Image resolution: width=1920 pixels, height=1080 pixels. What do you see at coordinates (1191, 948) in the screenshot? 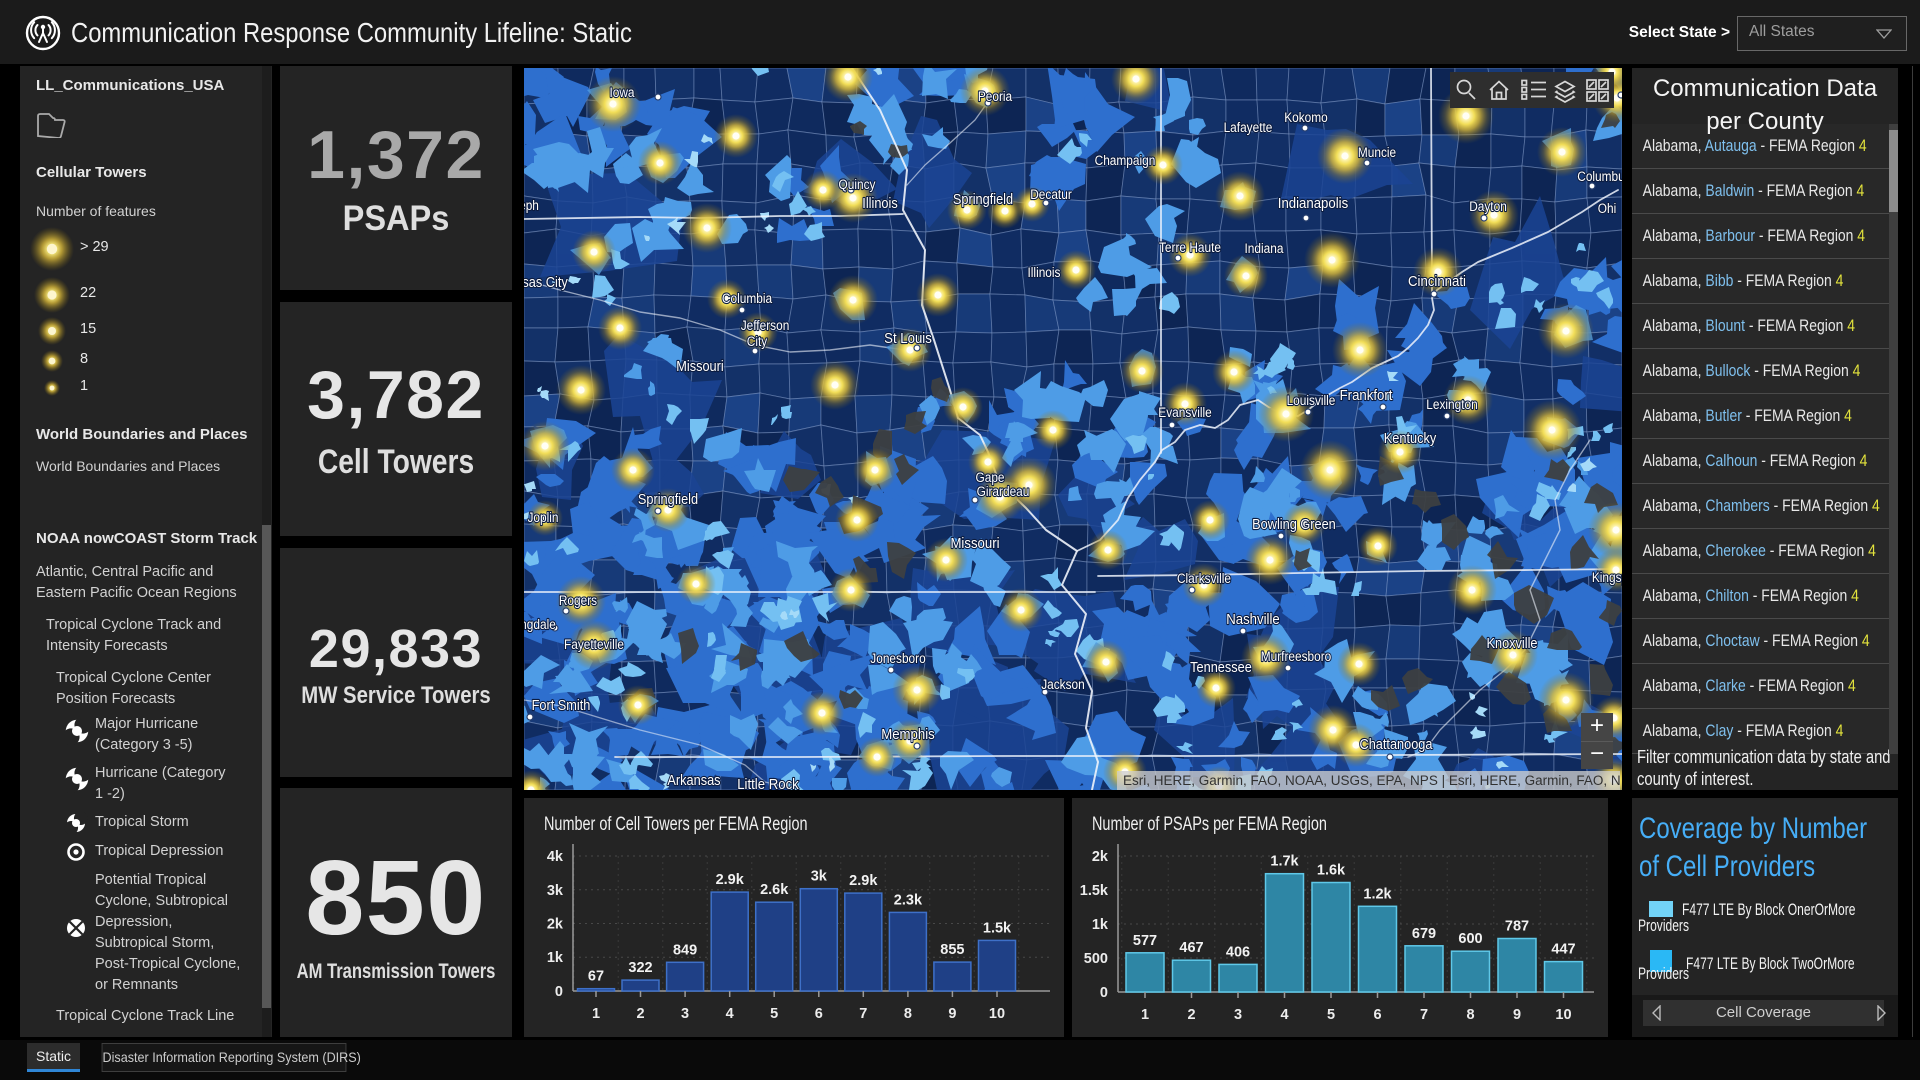
I see `svg-text: 467` at bounding box center [1191, 948].